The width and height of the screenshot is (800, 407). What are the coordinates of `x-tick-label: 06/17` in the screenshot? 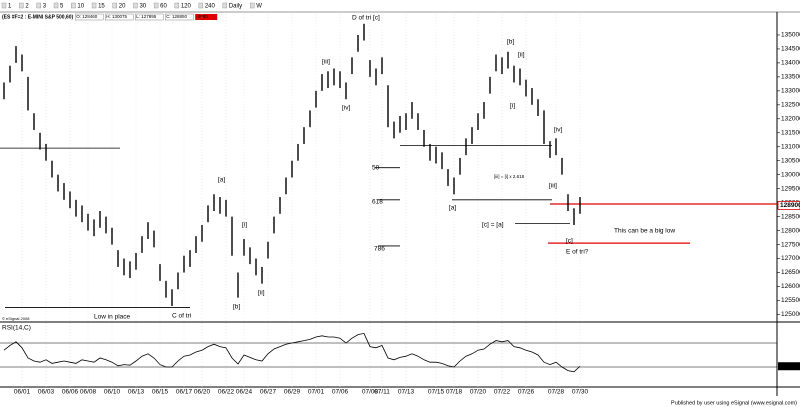 It's located at (184, 392).